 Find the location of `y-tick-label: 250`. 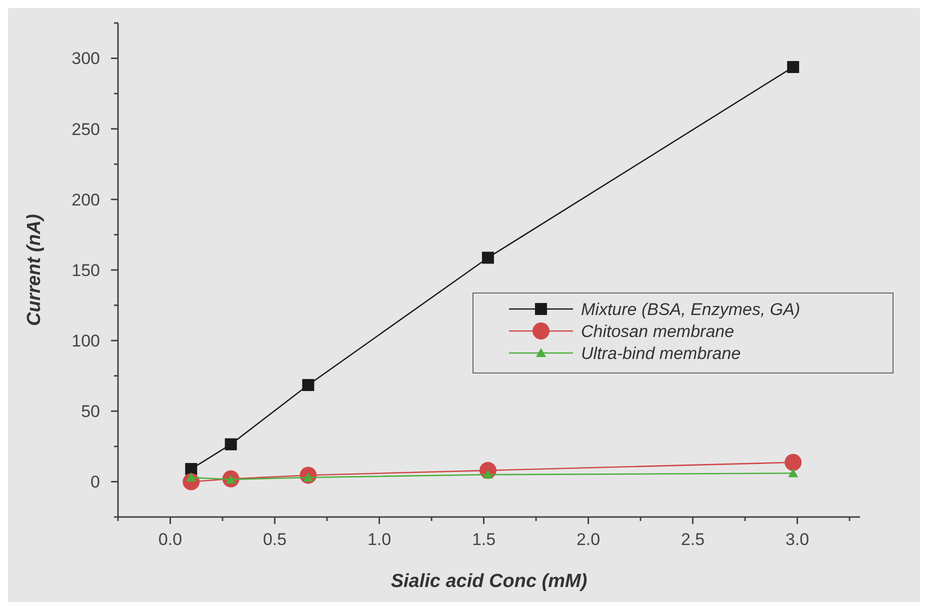

y-tick-label: 250 is located at coordinates (86, 129).